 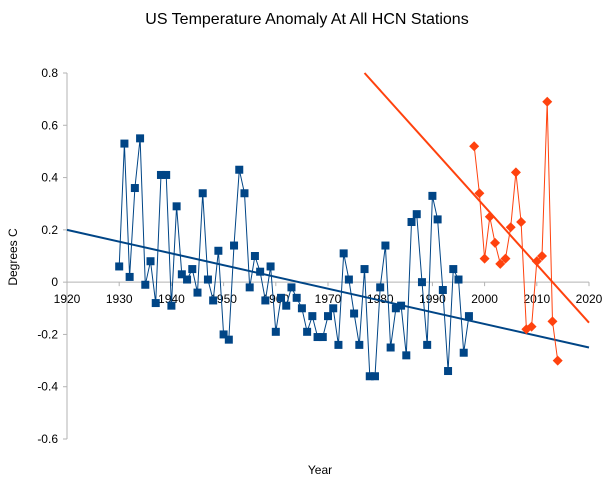 I want to click on x-tick-label: 1930, so click(x=119, y=299).